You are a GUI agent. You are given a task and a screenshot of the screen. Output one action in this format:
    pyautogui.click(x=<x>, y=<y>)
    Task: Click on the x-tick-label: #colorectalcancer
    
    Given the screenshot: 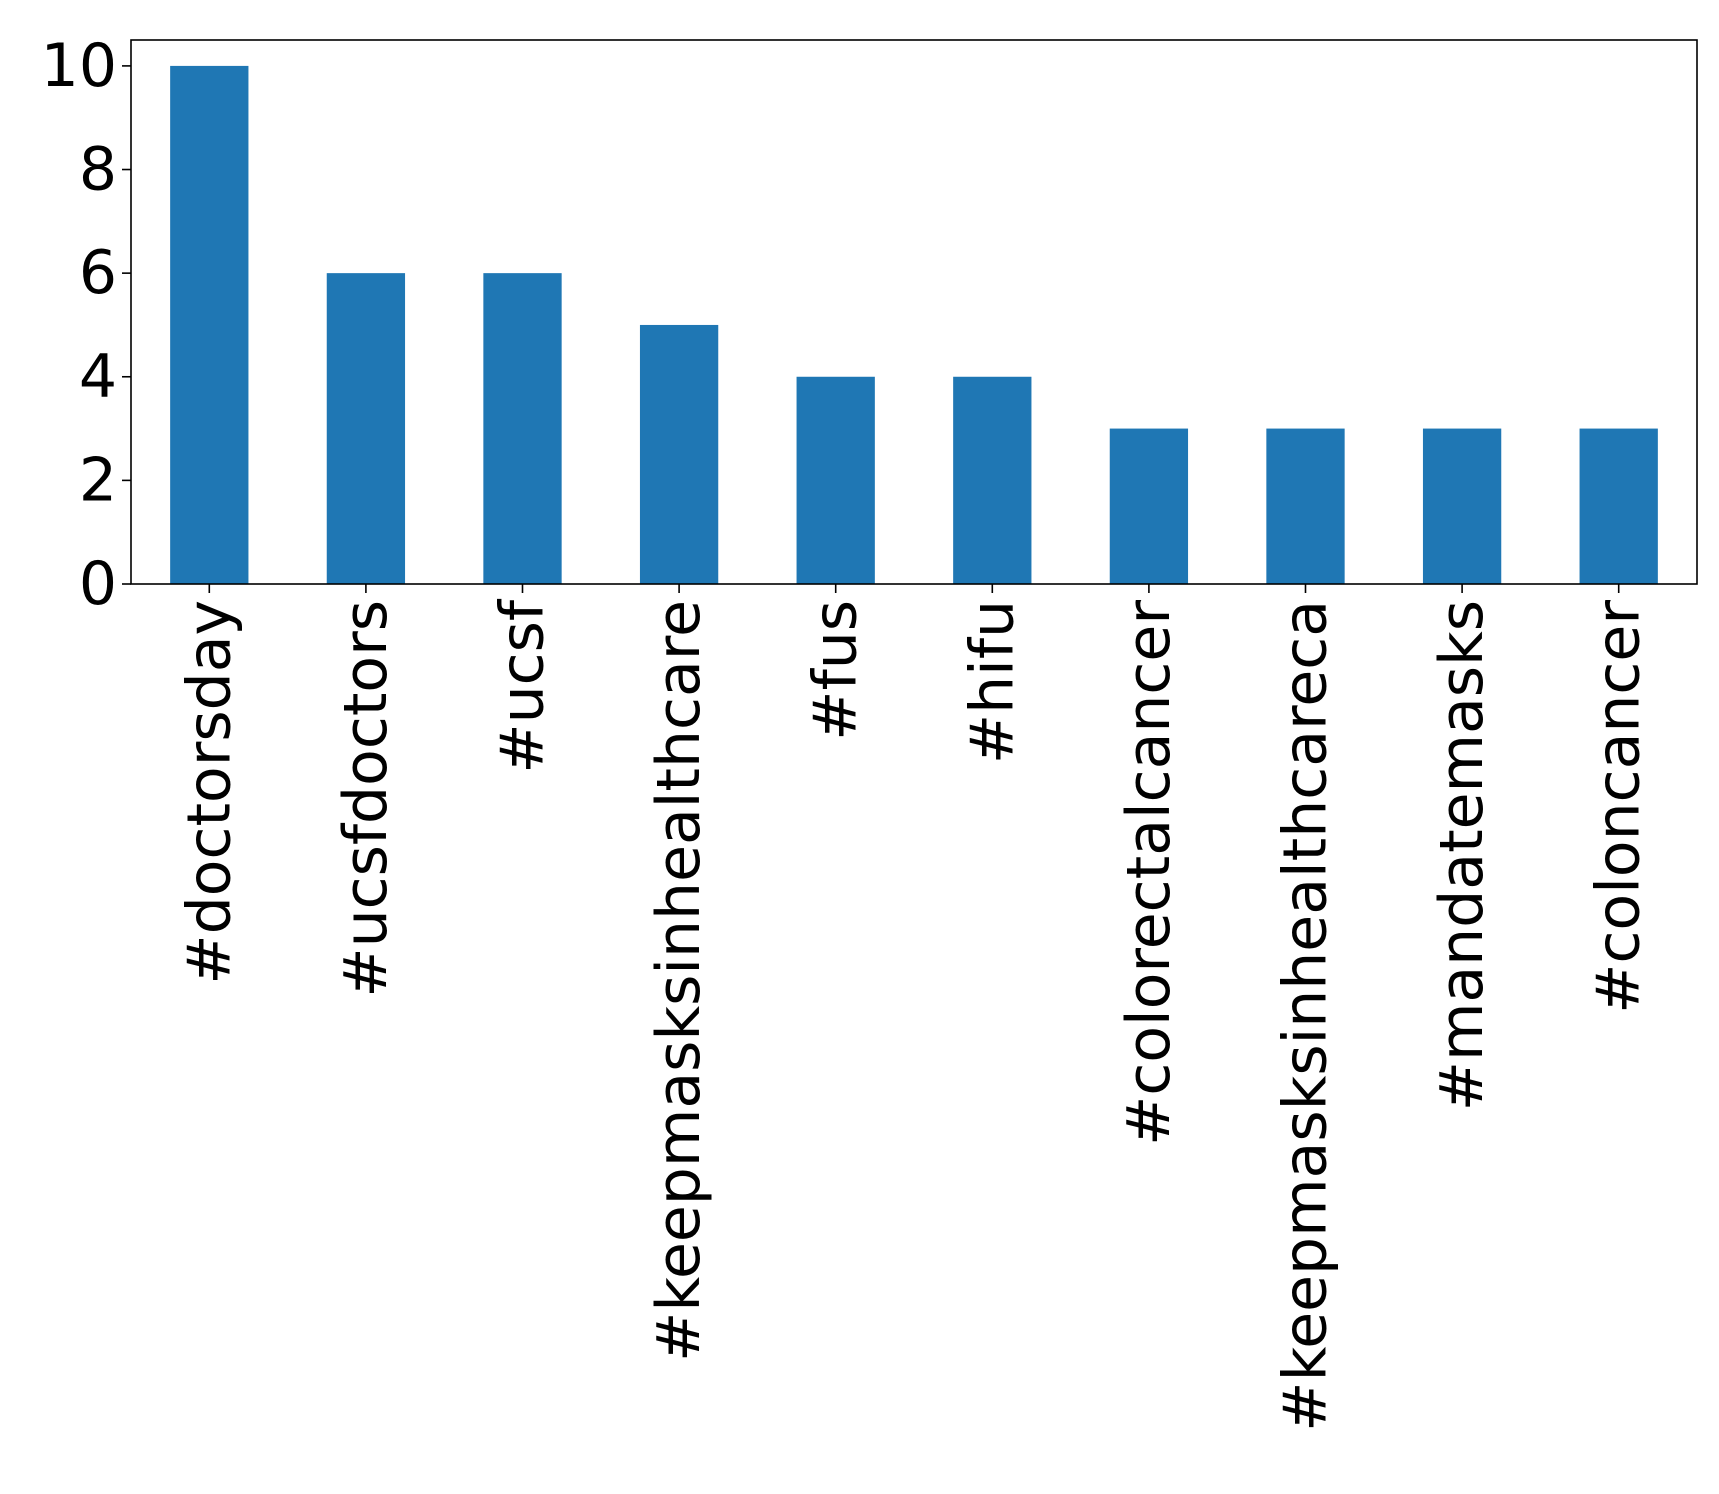 What is the action you would take?
    pyautogui.click(x=1149, y=873)
    